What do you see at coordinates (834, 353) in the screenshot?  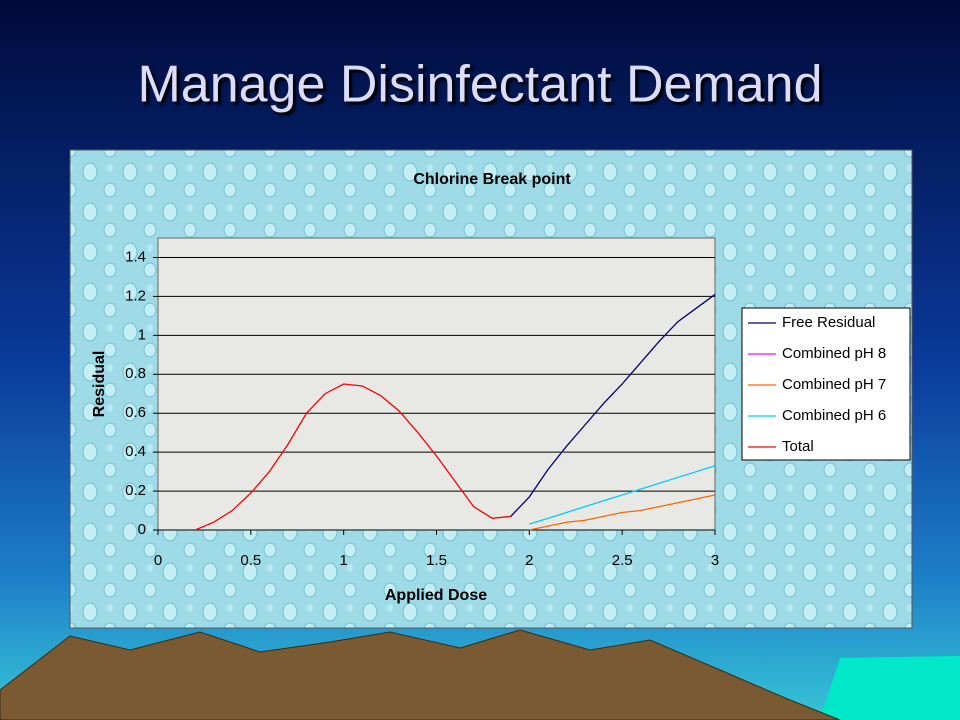 I see `legend-label: Combined pH 8` at bounding box center [834, 353].